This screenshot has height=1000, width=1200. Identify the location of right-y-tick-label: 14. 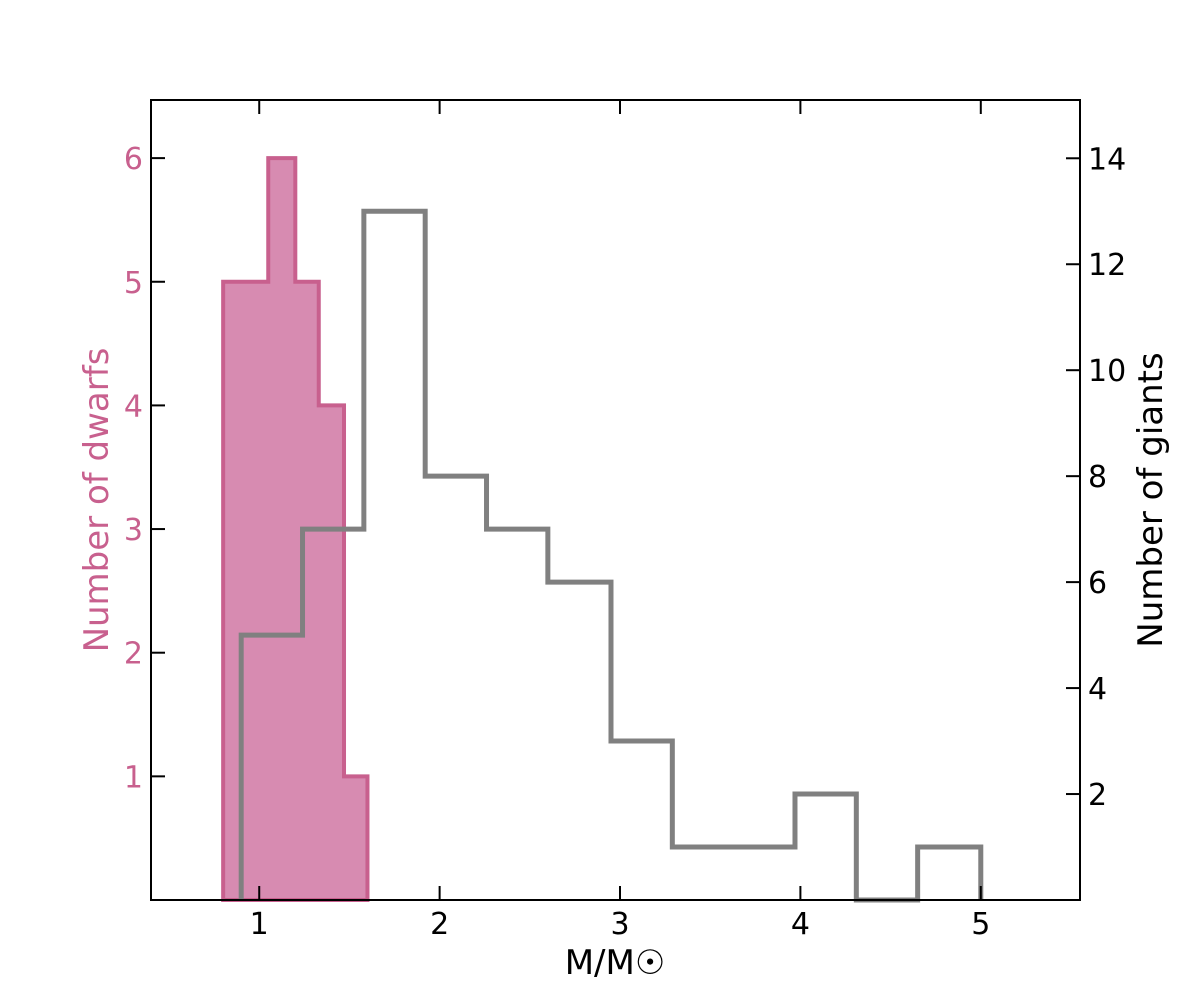
(1107, 159).